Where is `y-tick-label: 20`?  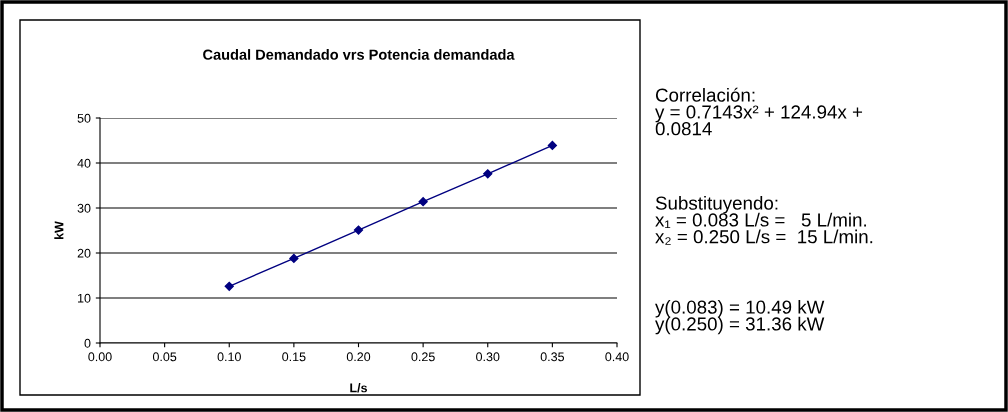 y-tick-label: 20 is located at coordinates (84, 253).